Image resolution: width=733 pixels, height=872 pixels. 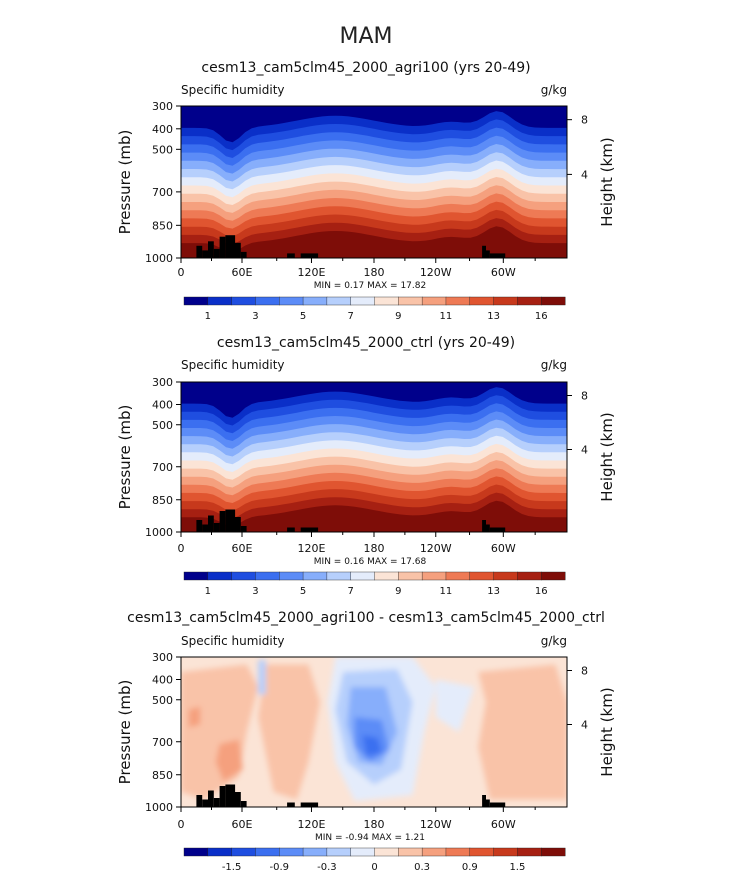 I want to click on min-max-stats: MIN = 0.17 MAX = 17.82, so click(x=370, y=286).